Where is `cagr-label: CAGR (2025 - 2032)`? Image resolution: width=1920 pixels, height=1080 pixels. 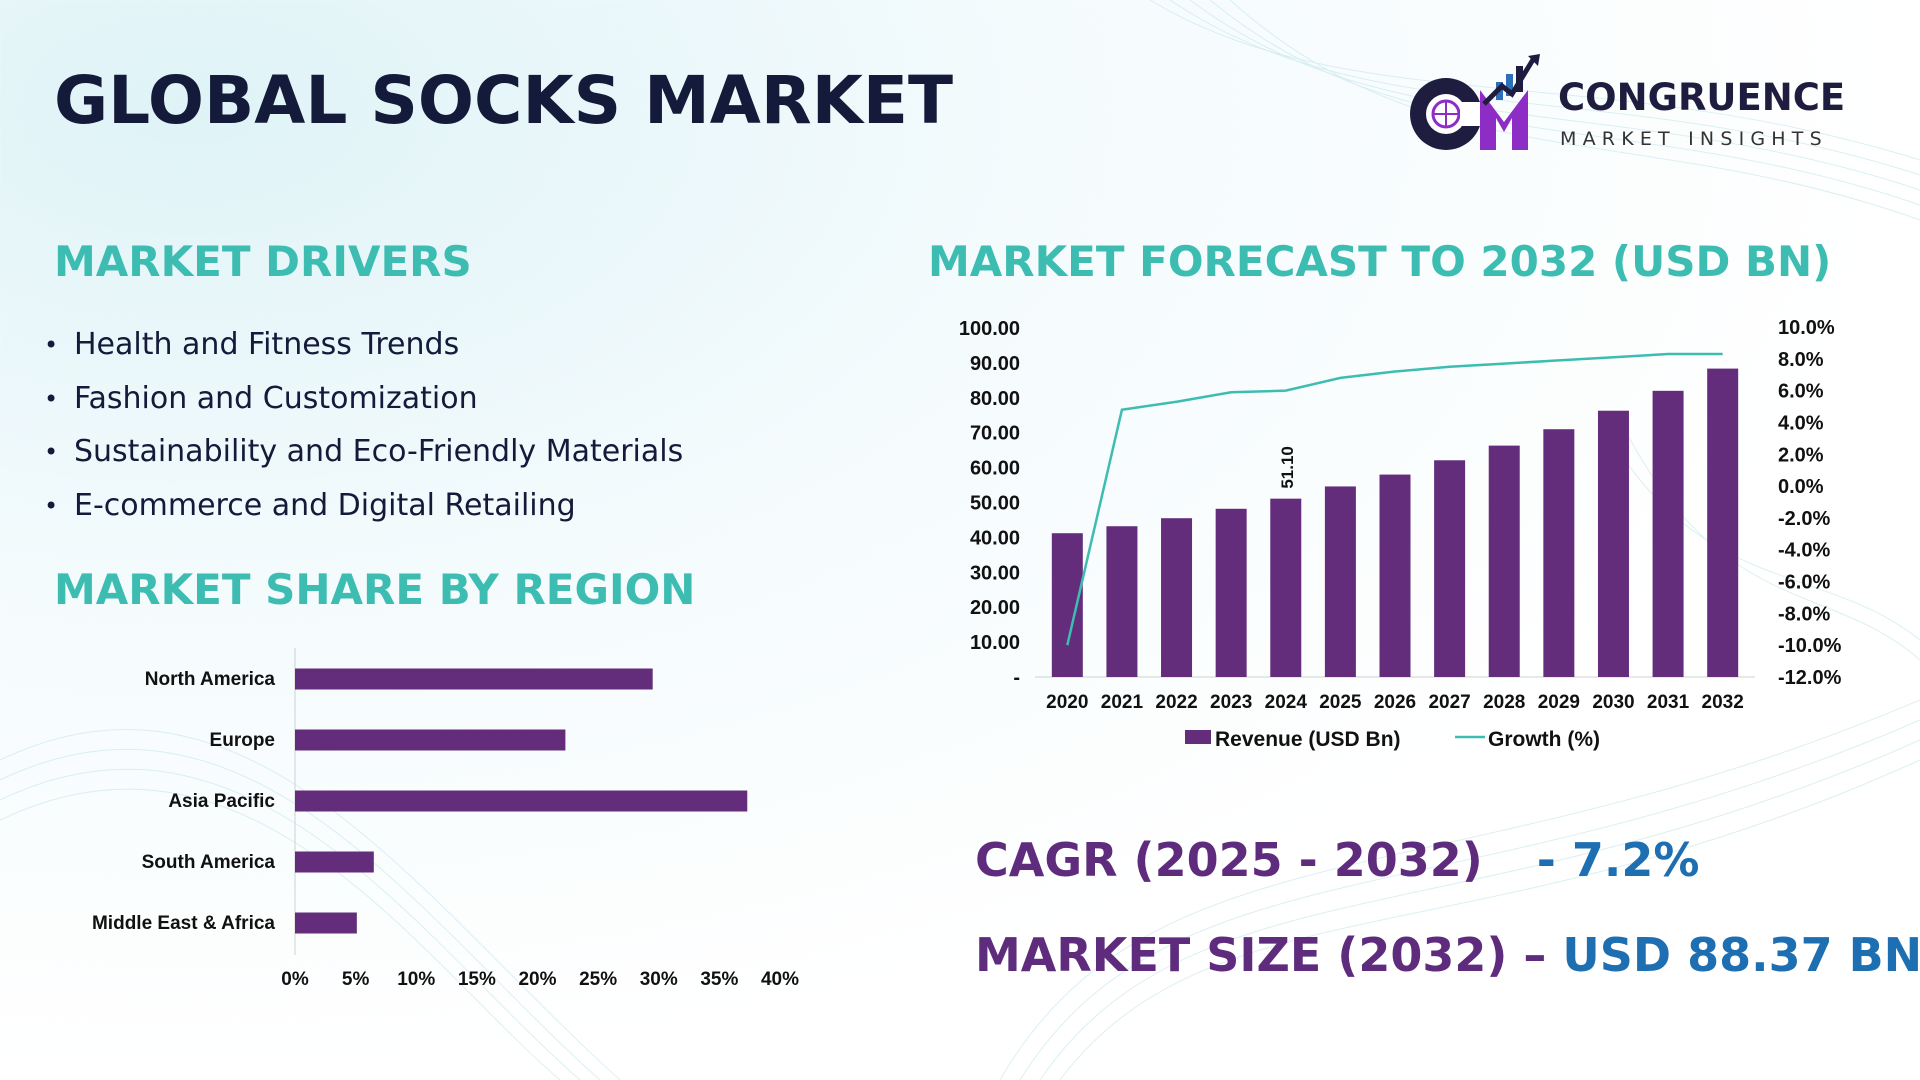 cagr-label: CAGR (2025 - 2032) is located at coordinates (1229, 860).